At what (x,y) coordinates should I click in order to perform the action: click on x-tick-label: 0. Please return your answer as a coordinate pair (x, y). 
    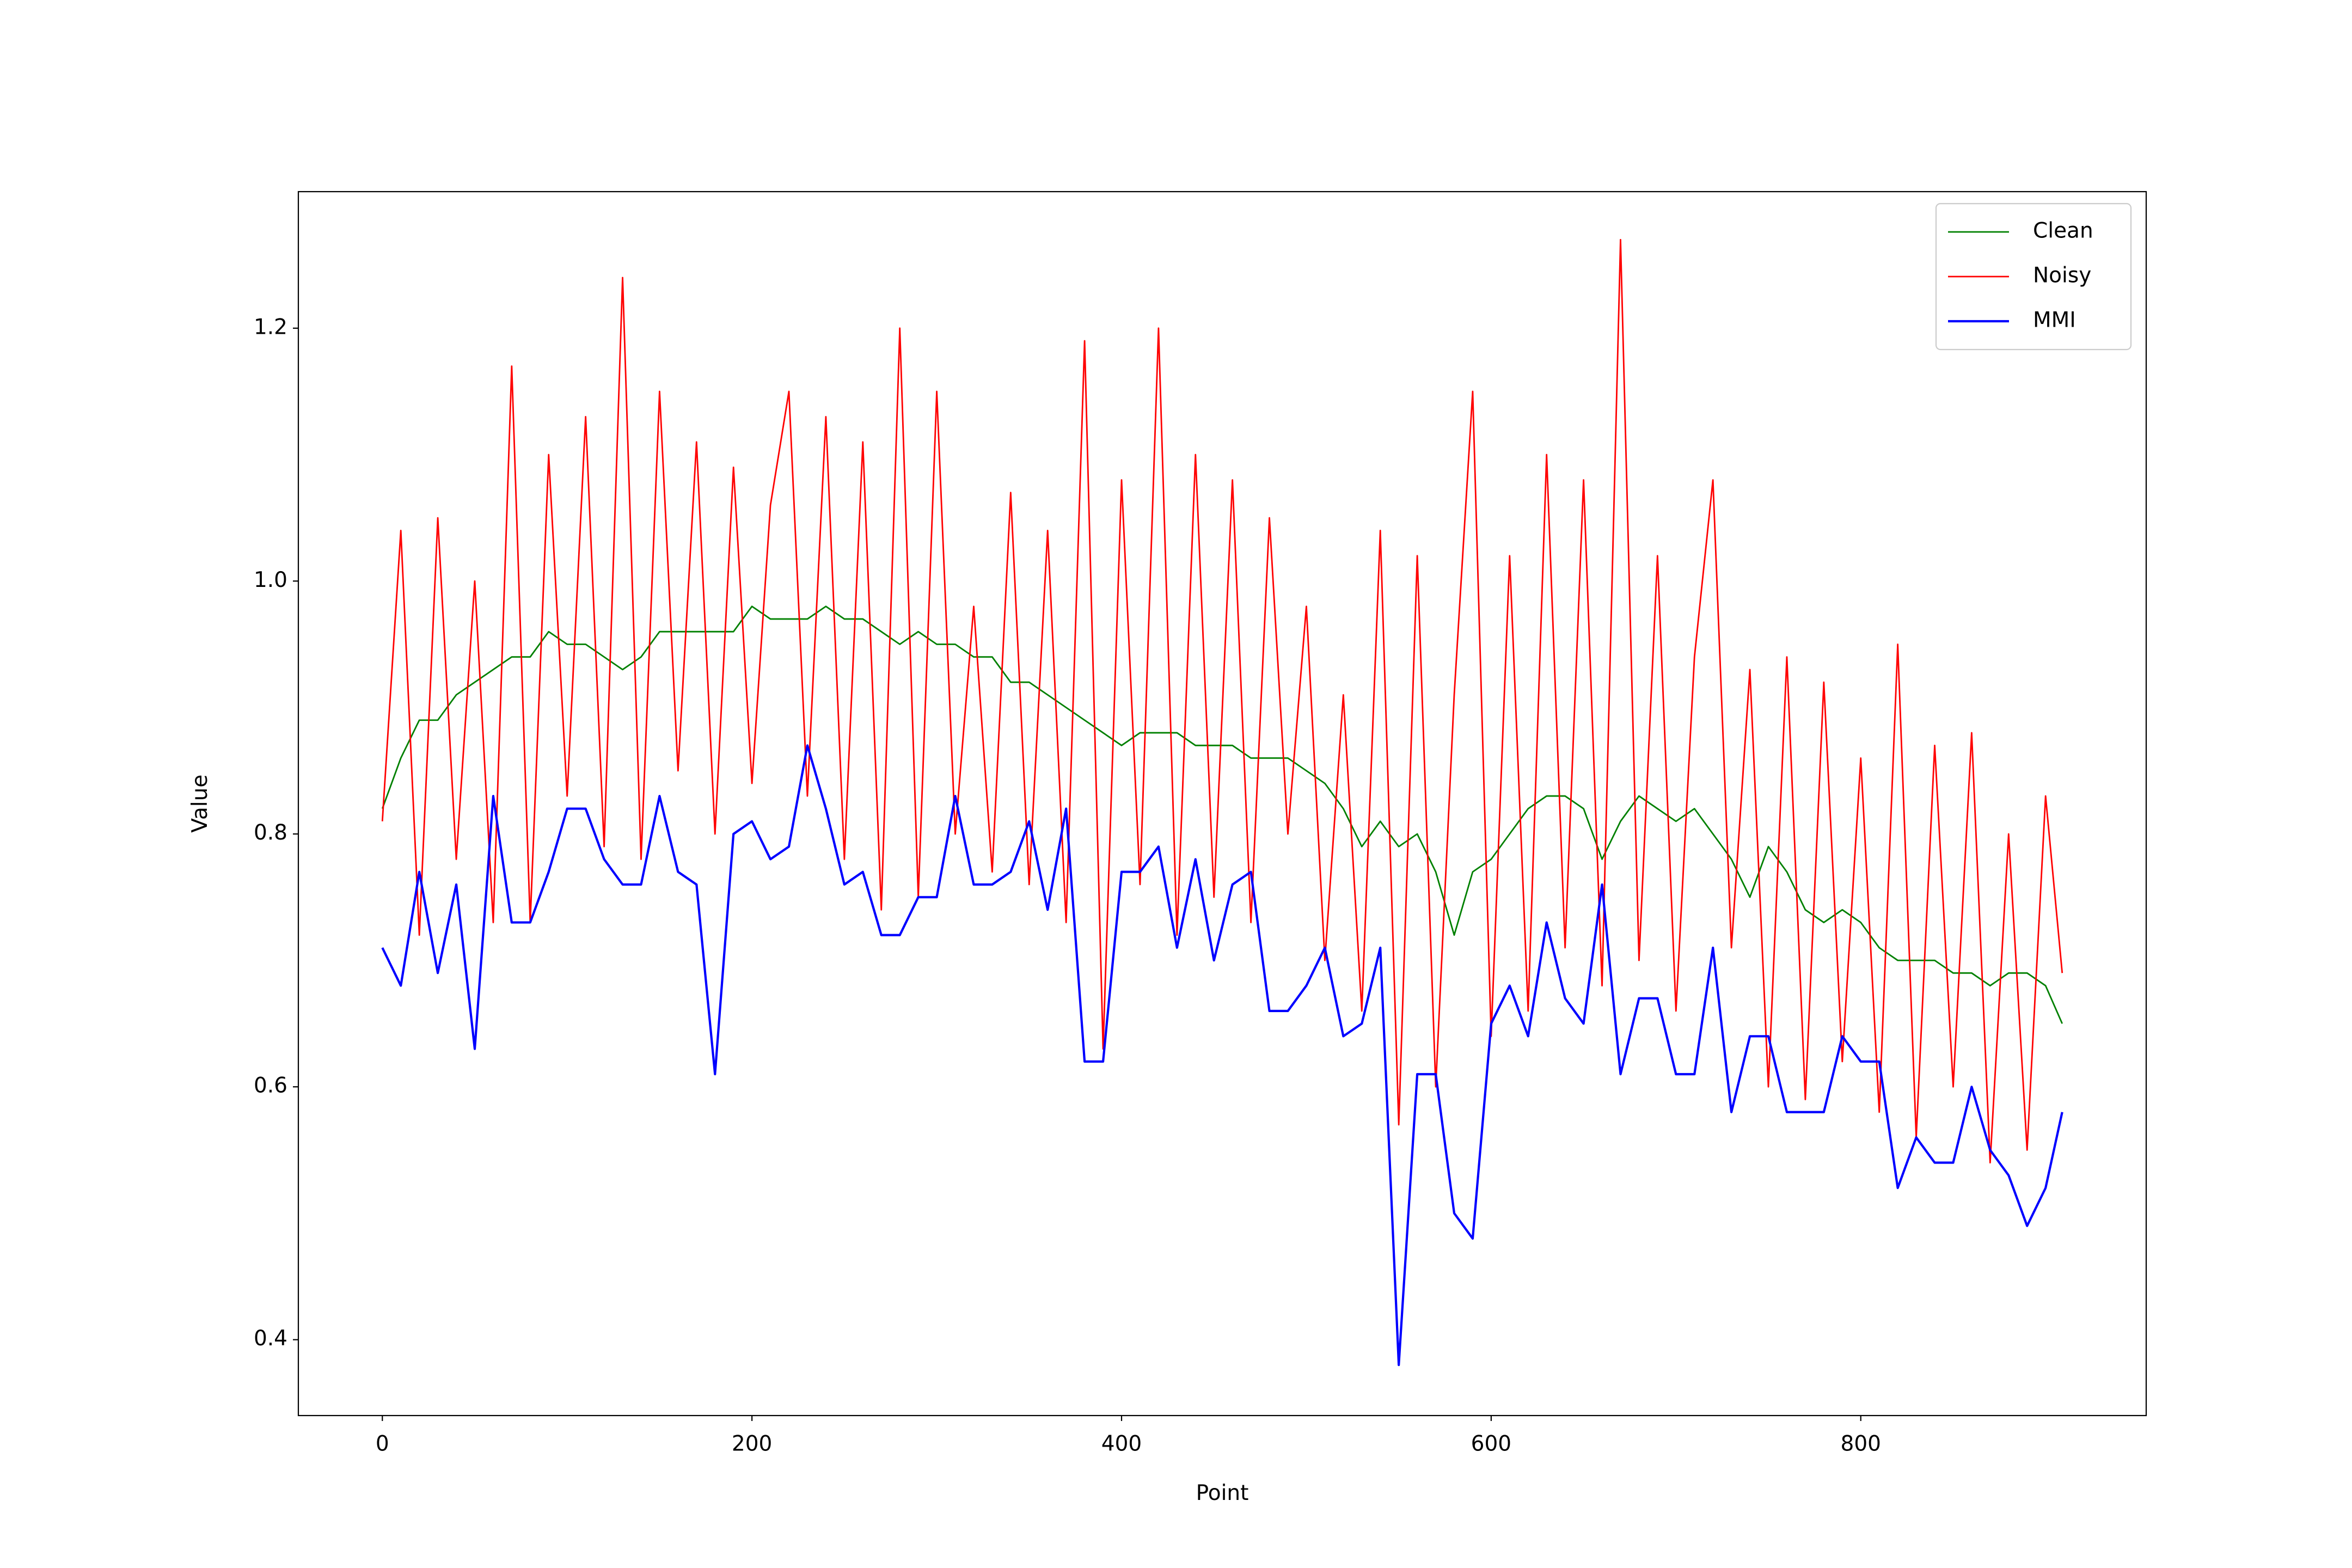
    Looking at the image, I should click on (382, 1444).